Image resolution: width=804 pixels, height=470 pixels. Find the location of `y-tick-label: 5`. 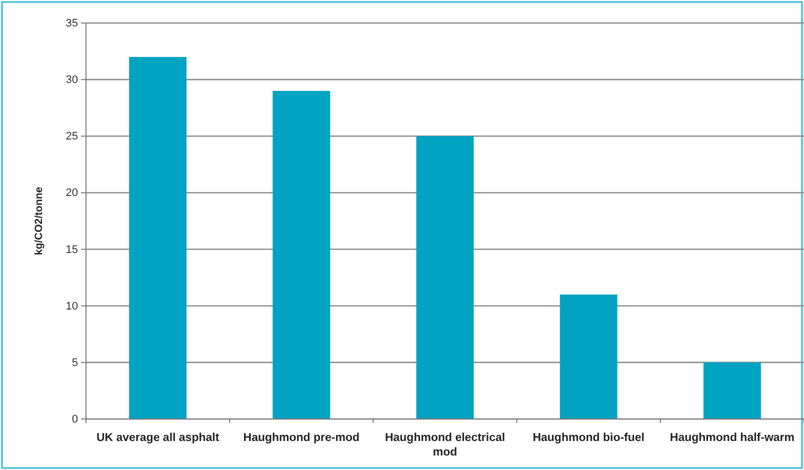

y-tick-label: 5 is located at coordinates (75, 362).